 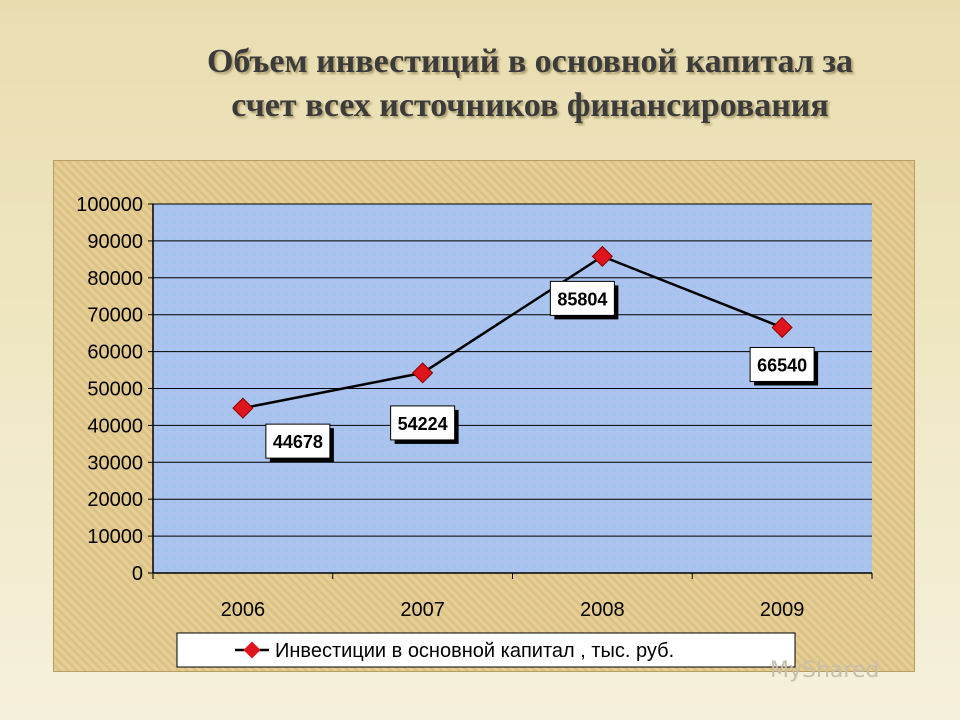 I want to click on watermark-logo: MyShared, so click(x=825, y=670).